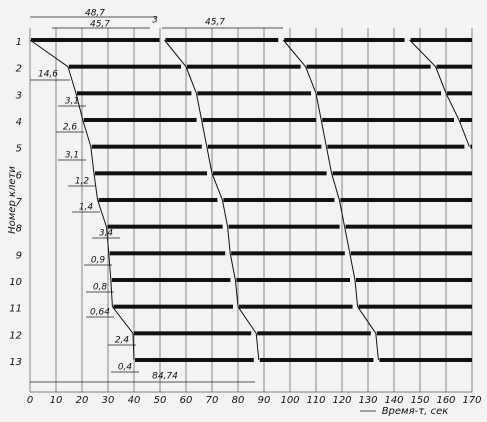  What do you see at coordinates (19, 229) in the screenshot?
I see `y-tick-label: 8` at bounding box center [19, 229].